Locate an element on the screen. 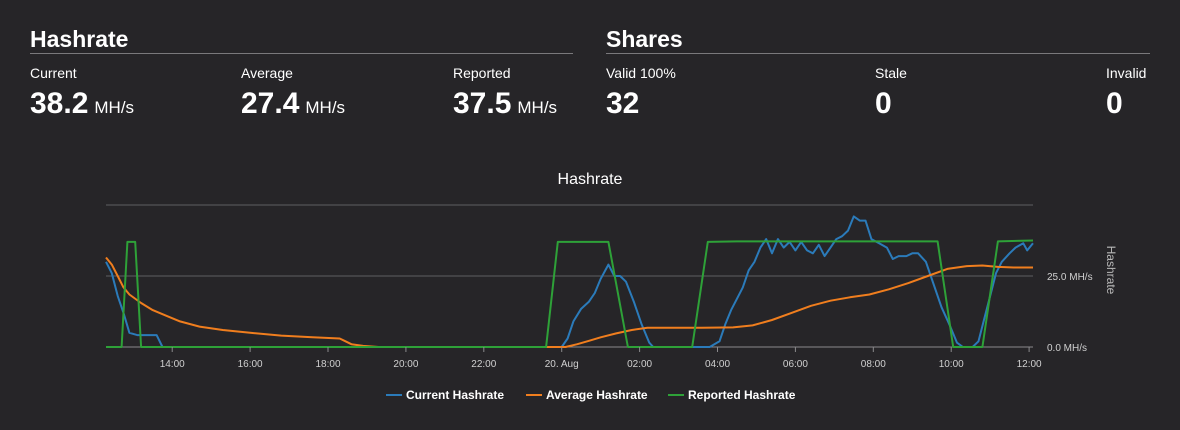  valid-shares-stat: Valid 100% 32 is located at coordinates (641, 95).